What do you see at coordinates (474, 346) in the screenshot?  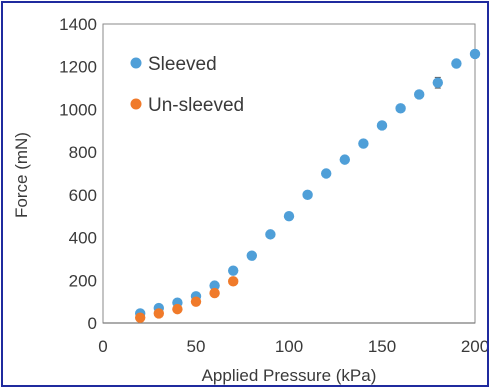 I see `x-tick-label: 200` at bounding box center [474, 346].